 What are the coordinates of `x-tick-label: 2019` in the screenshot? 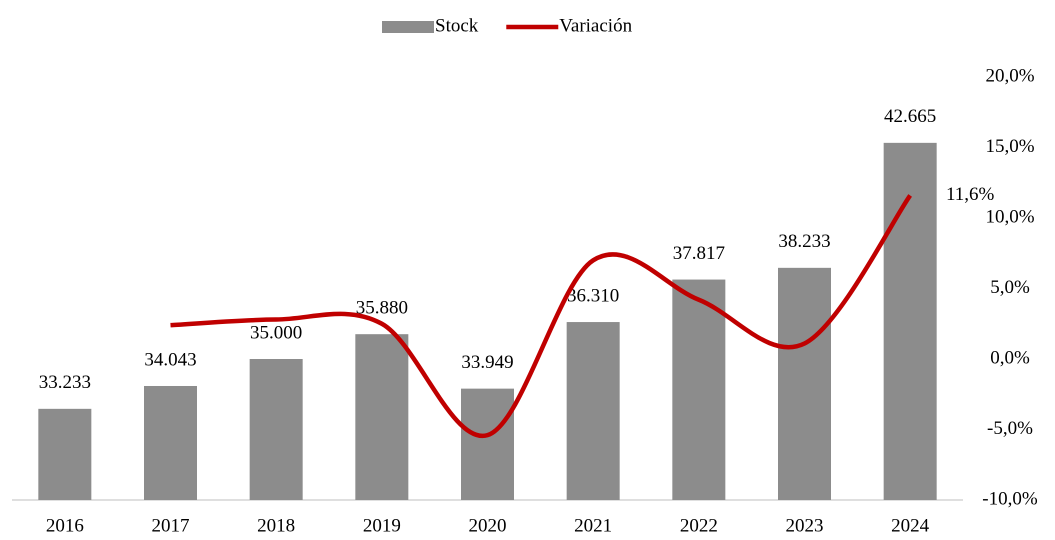 It's located at (382, 525).